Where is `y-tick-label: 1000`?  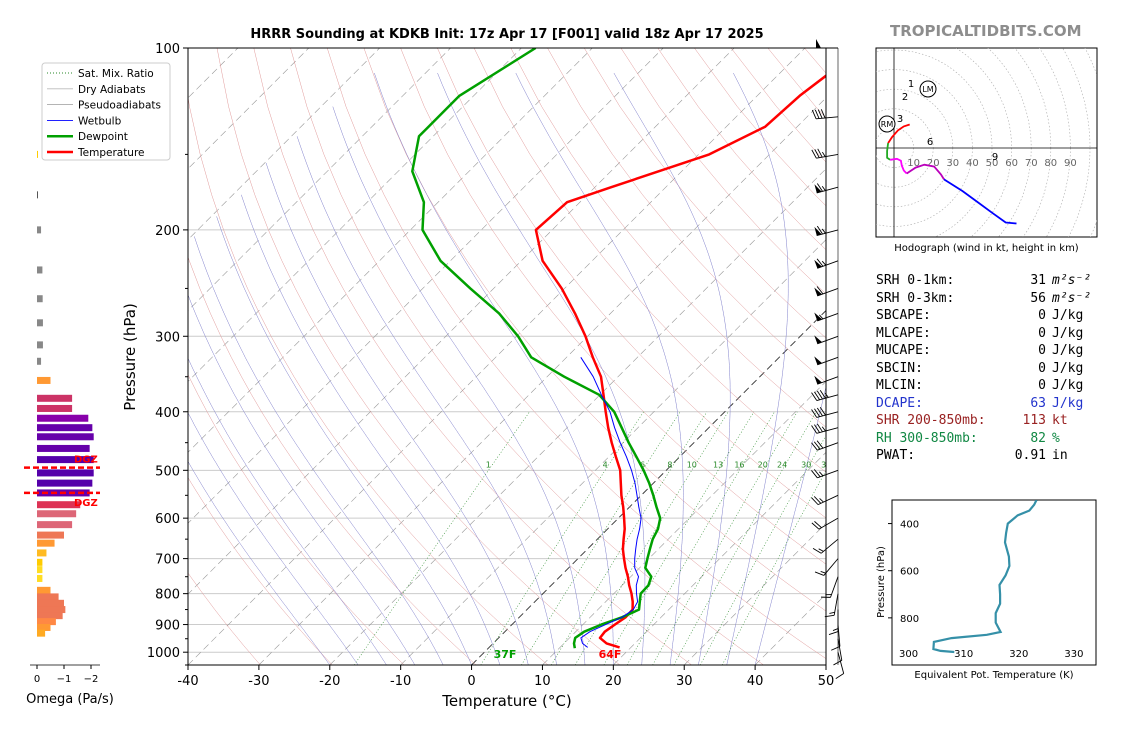
y-tick-label: 1000 is located at coordinates (163, 653).